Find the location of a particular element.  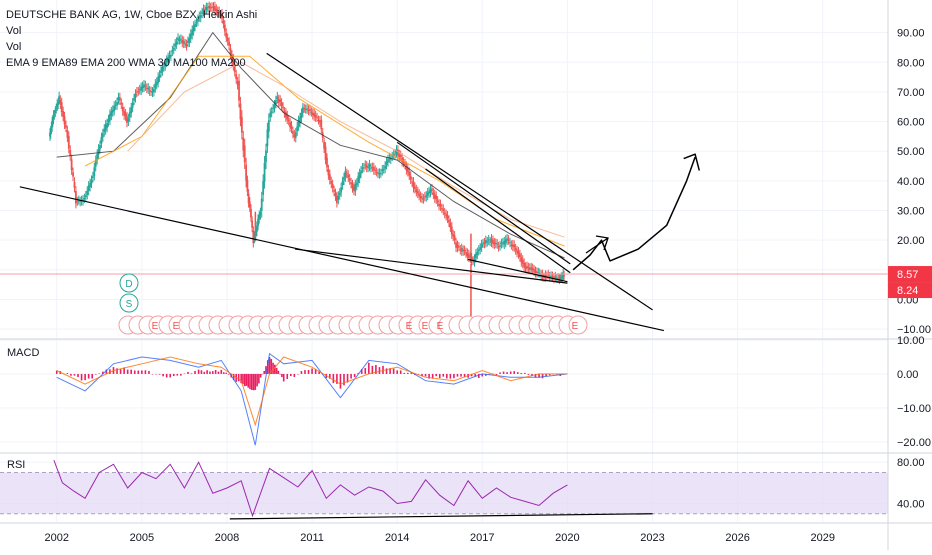

split-marker is located at coordinates (129, 303).